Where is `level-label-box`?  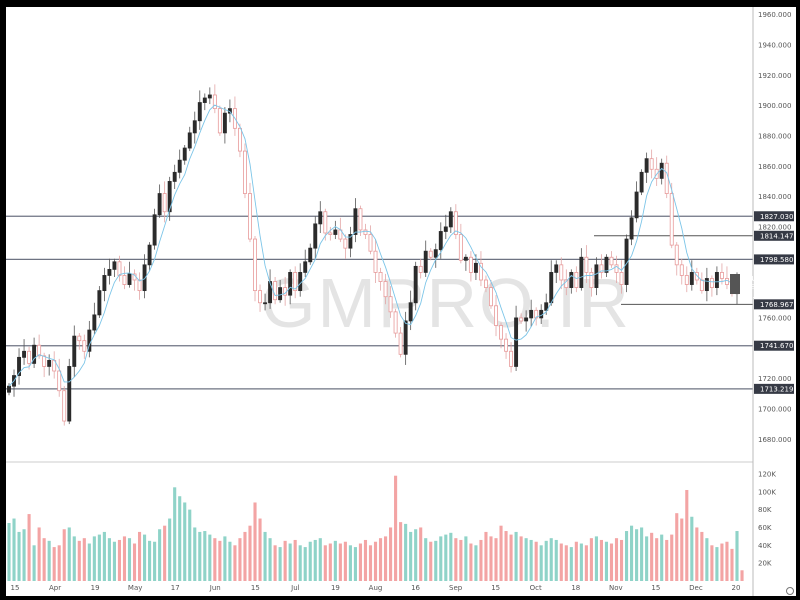 level-label-box is located at coordinates (774, 345).